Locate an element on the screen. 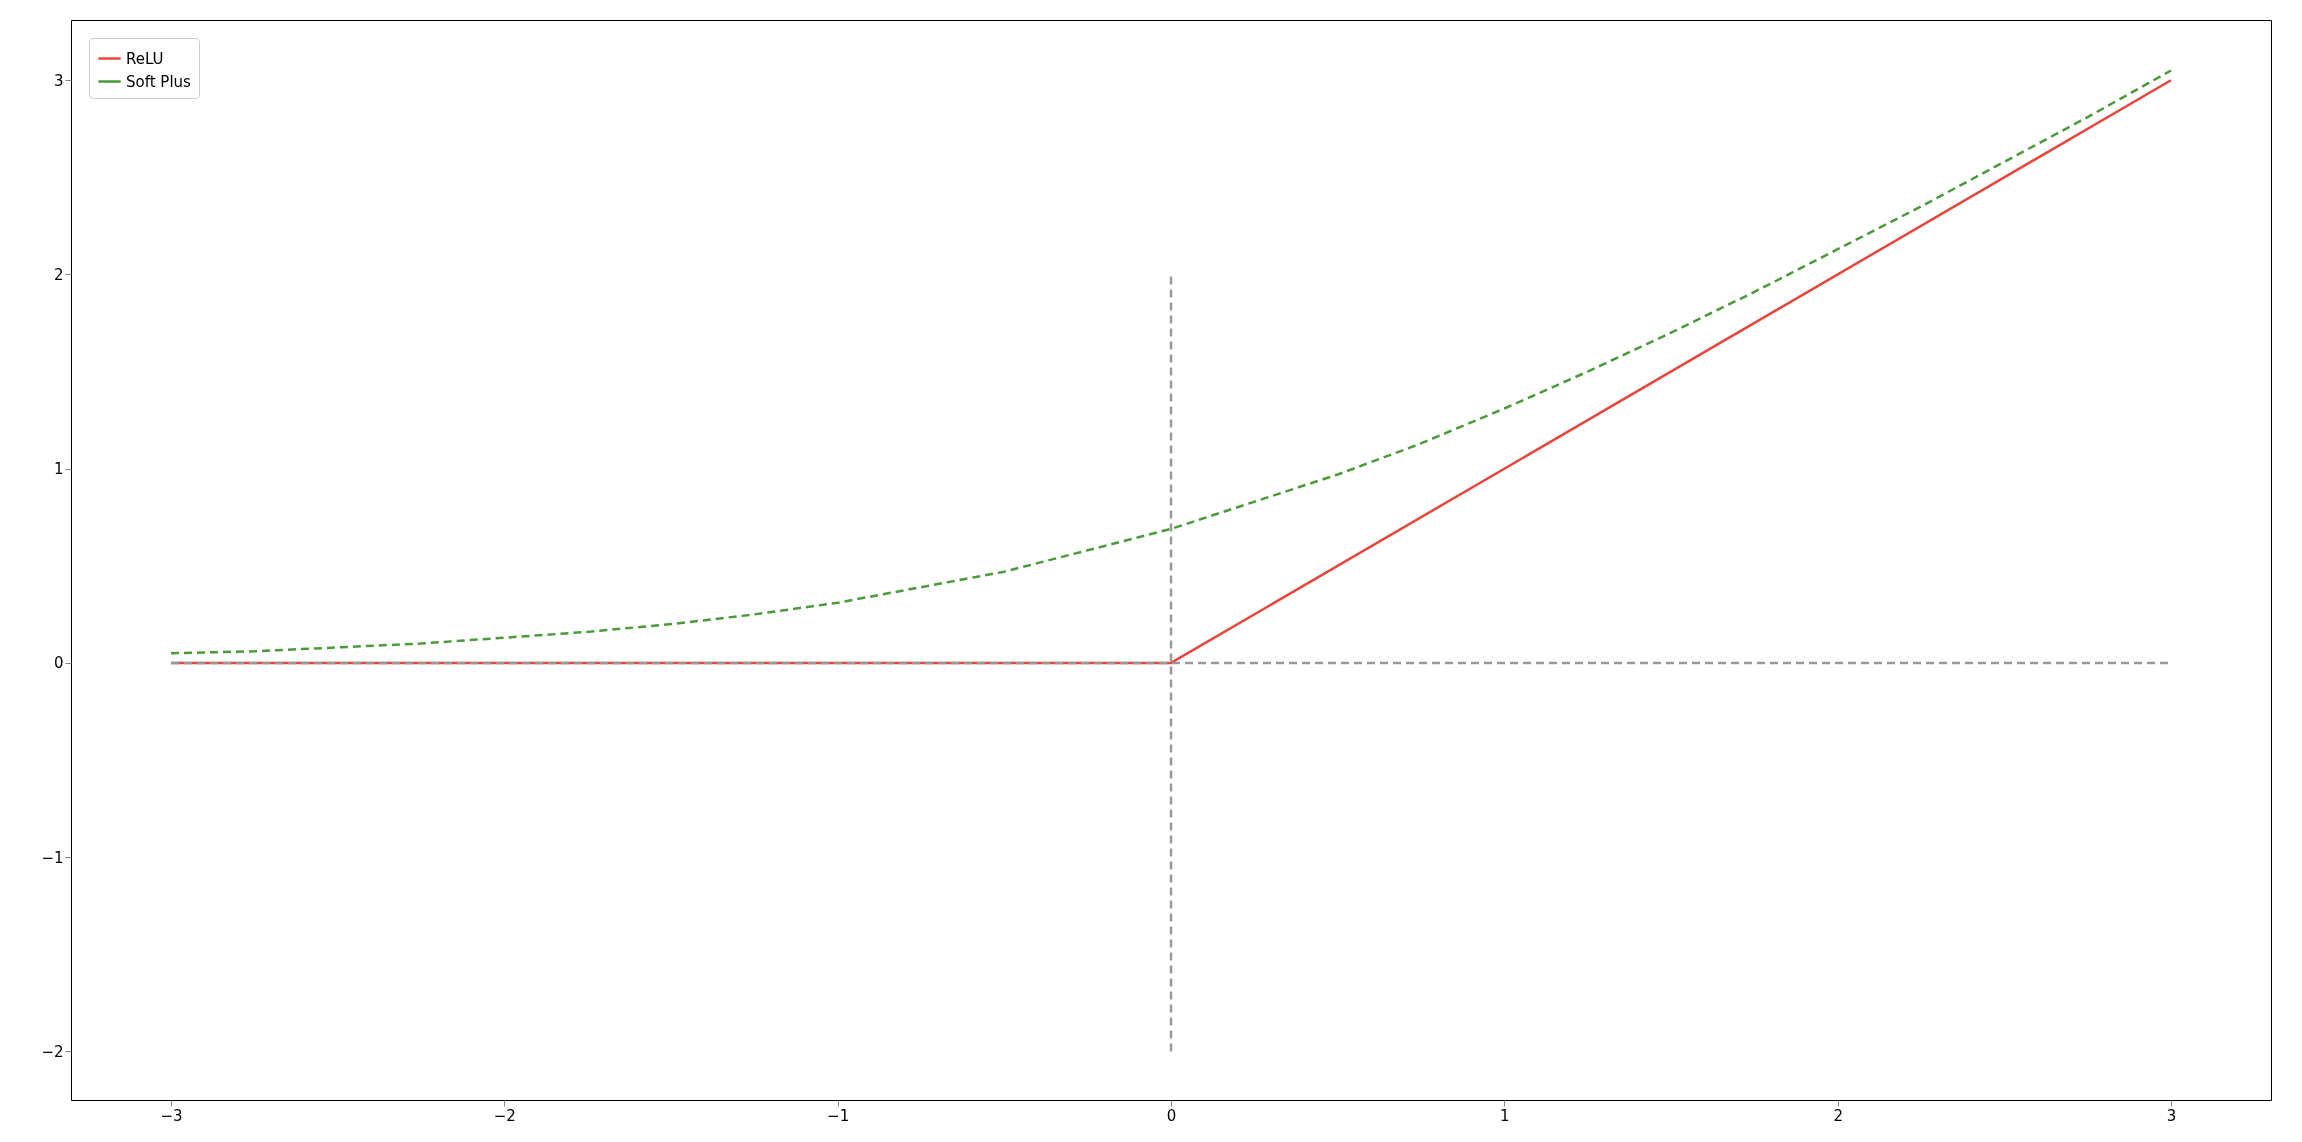 This screenshot has height=1142, width=2302. x-tick-label: 3 is located at coordinates (2171, 1115).